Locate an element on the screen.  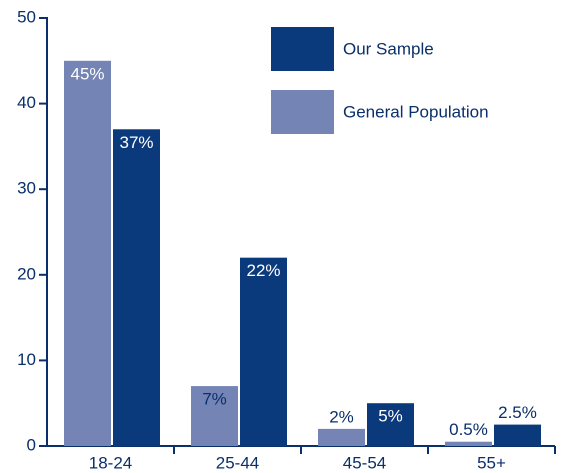
value-label: 5% is located at coordinates (390, 416).